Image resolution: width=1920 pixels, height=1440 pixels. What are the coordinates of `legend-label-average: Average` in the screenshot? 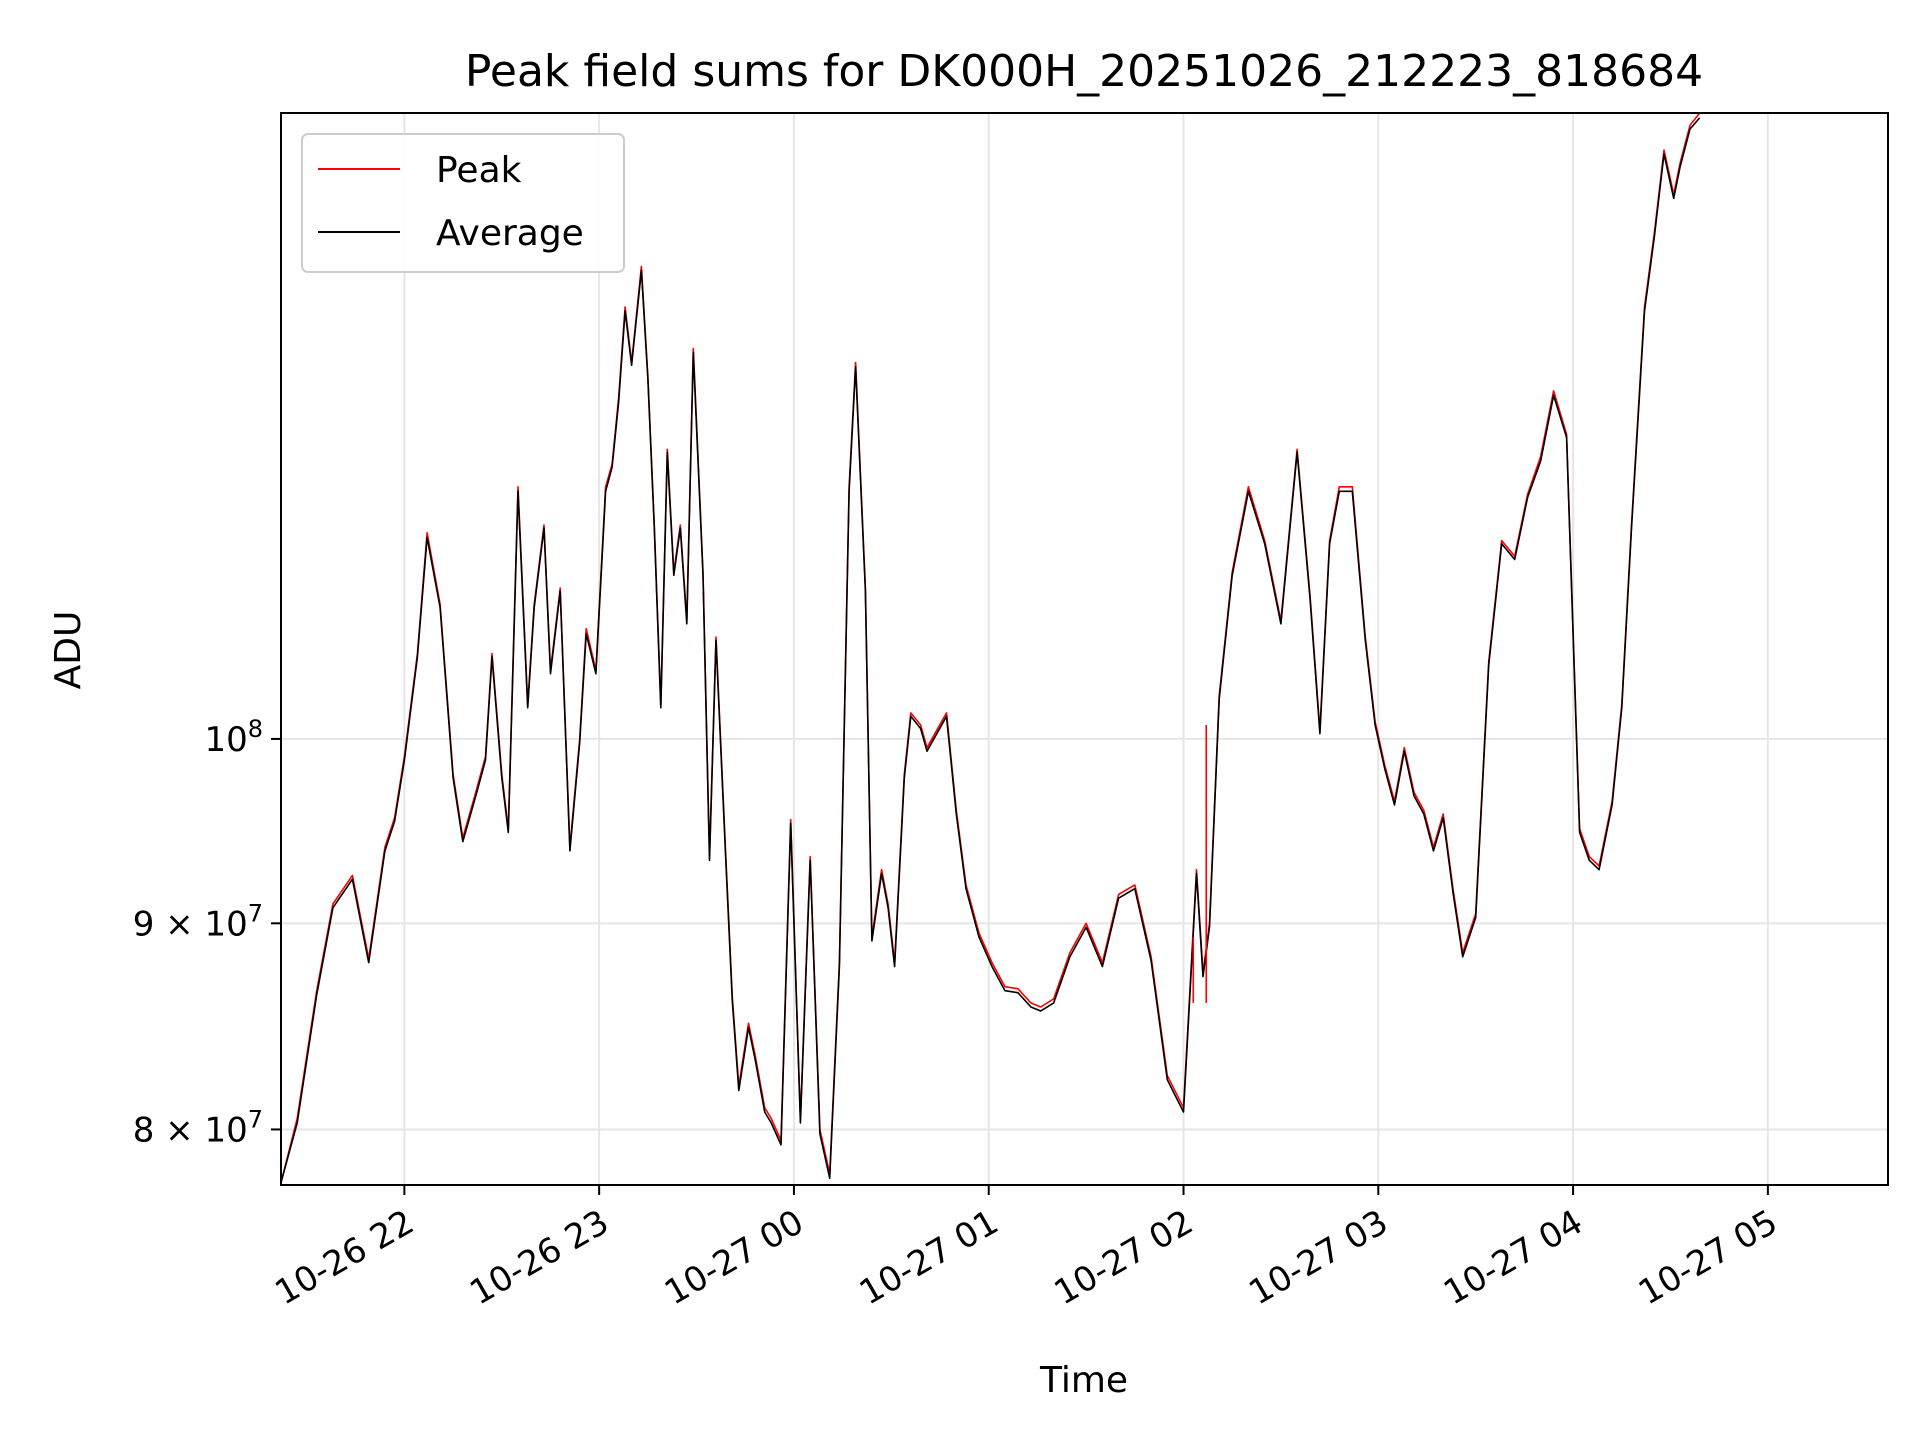 It's located at (510, 233).